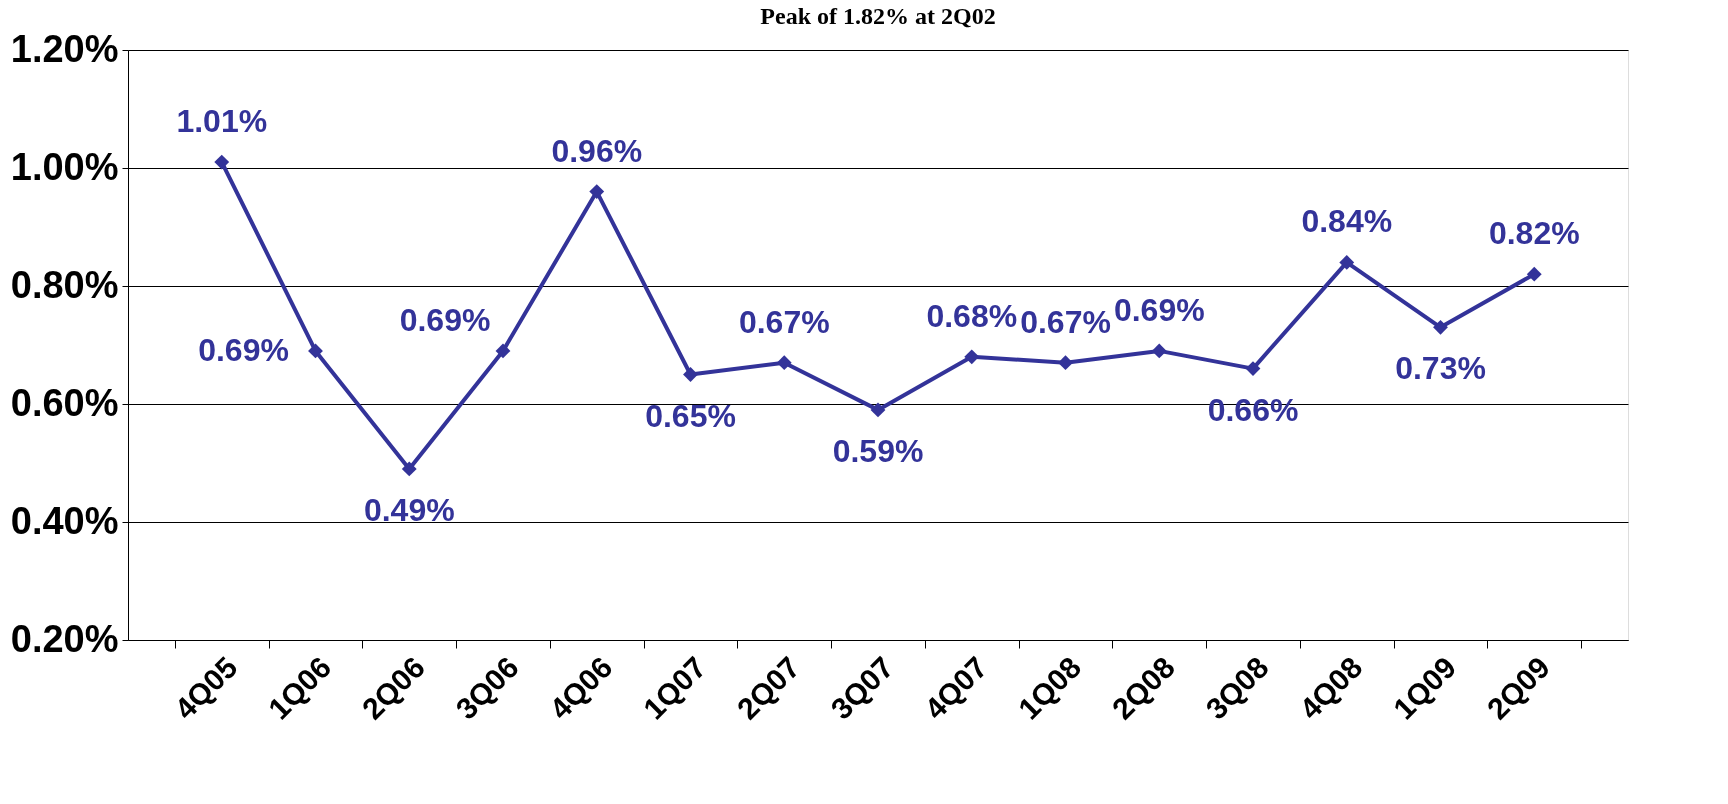 The image size is (1728, 804). I want to click on y-tick-label: 1.20%, so click(64, 48).